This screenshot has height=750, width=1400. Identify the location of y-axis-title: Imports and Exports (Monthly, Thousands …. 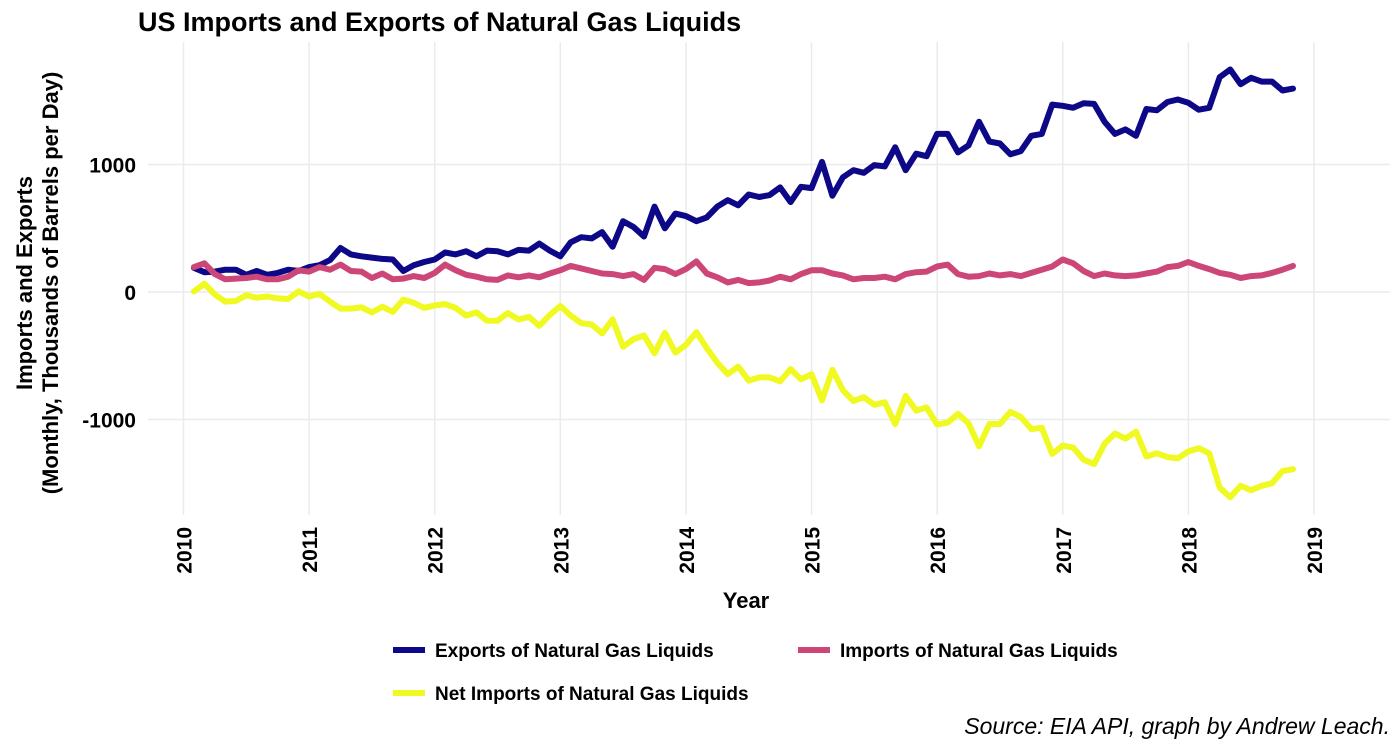
(37, 283).